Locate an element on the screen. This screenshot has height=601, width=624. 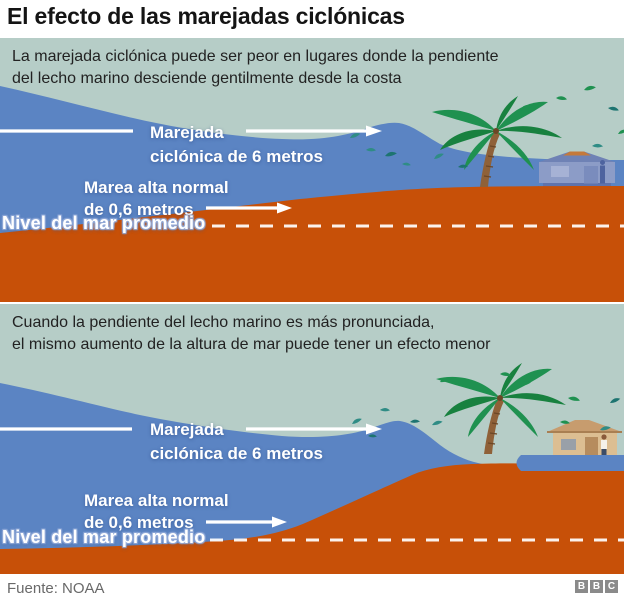
source-credit: Fuente: NOAA is located at coordinates (56, 588).